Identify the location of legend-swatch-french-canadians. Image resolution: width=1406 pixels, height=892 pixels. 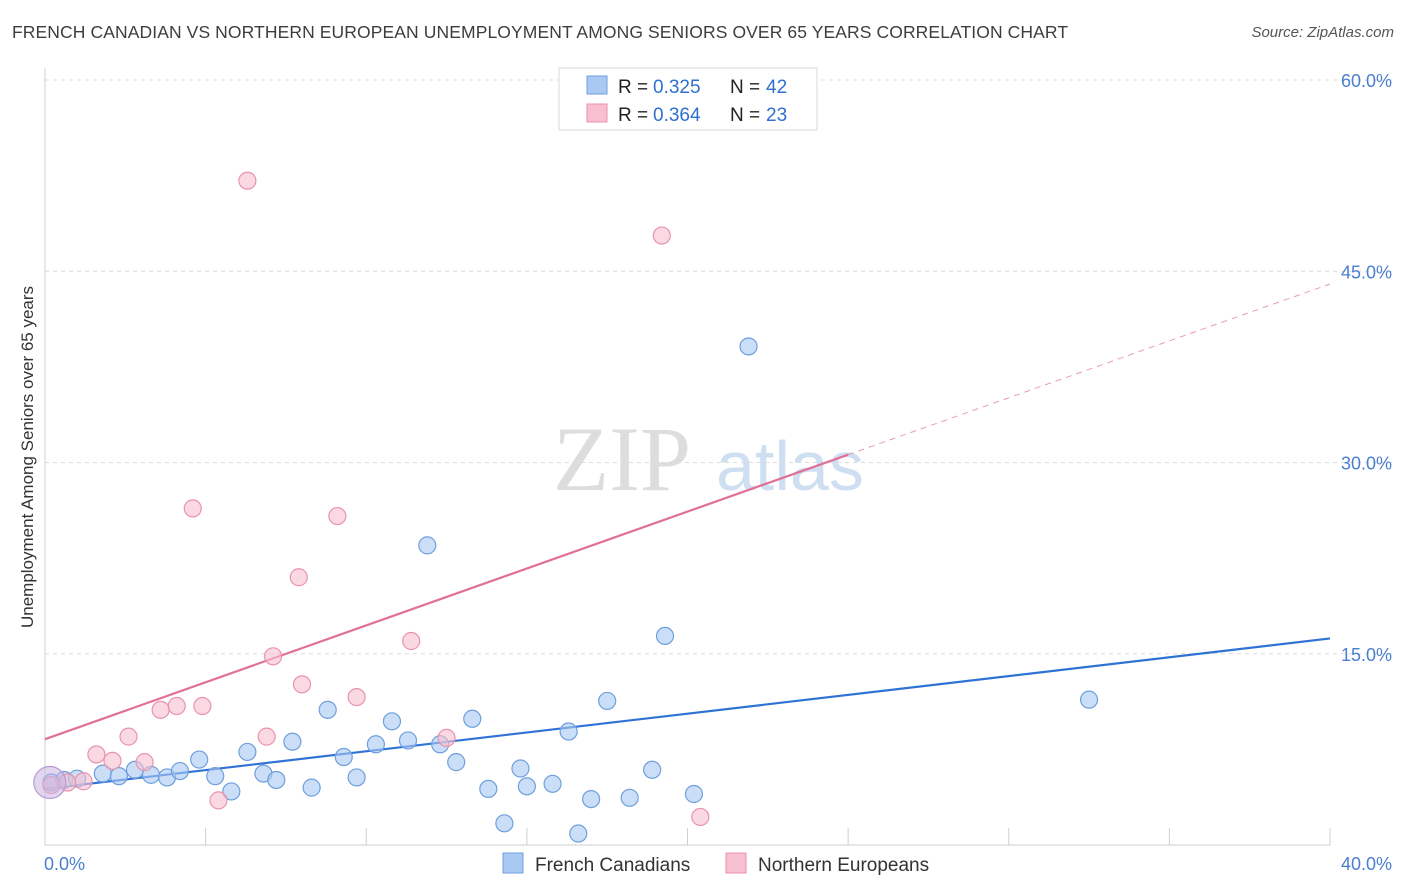
(597, 85).